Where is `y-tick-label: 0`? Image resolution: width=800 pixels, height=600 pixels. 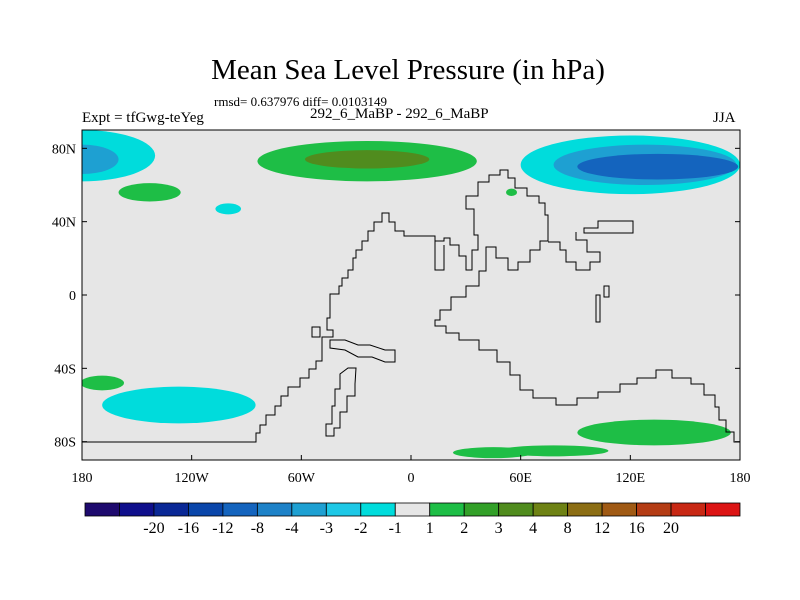 y-tick-label: 0 is located at coordinates (72, 296).